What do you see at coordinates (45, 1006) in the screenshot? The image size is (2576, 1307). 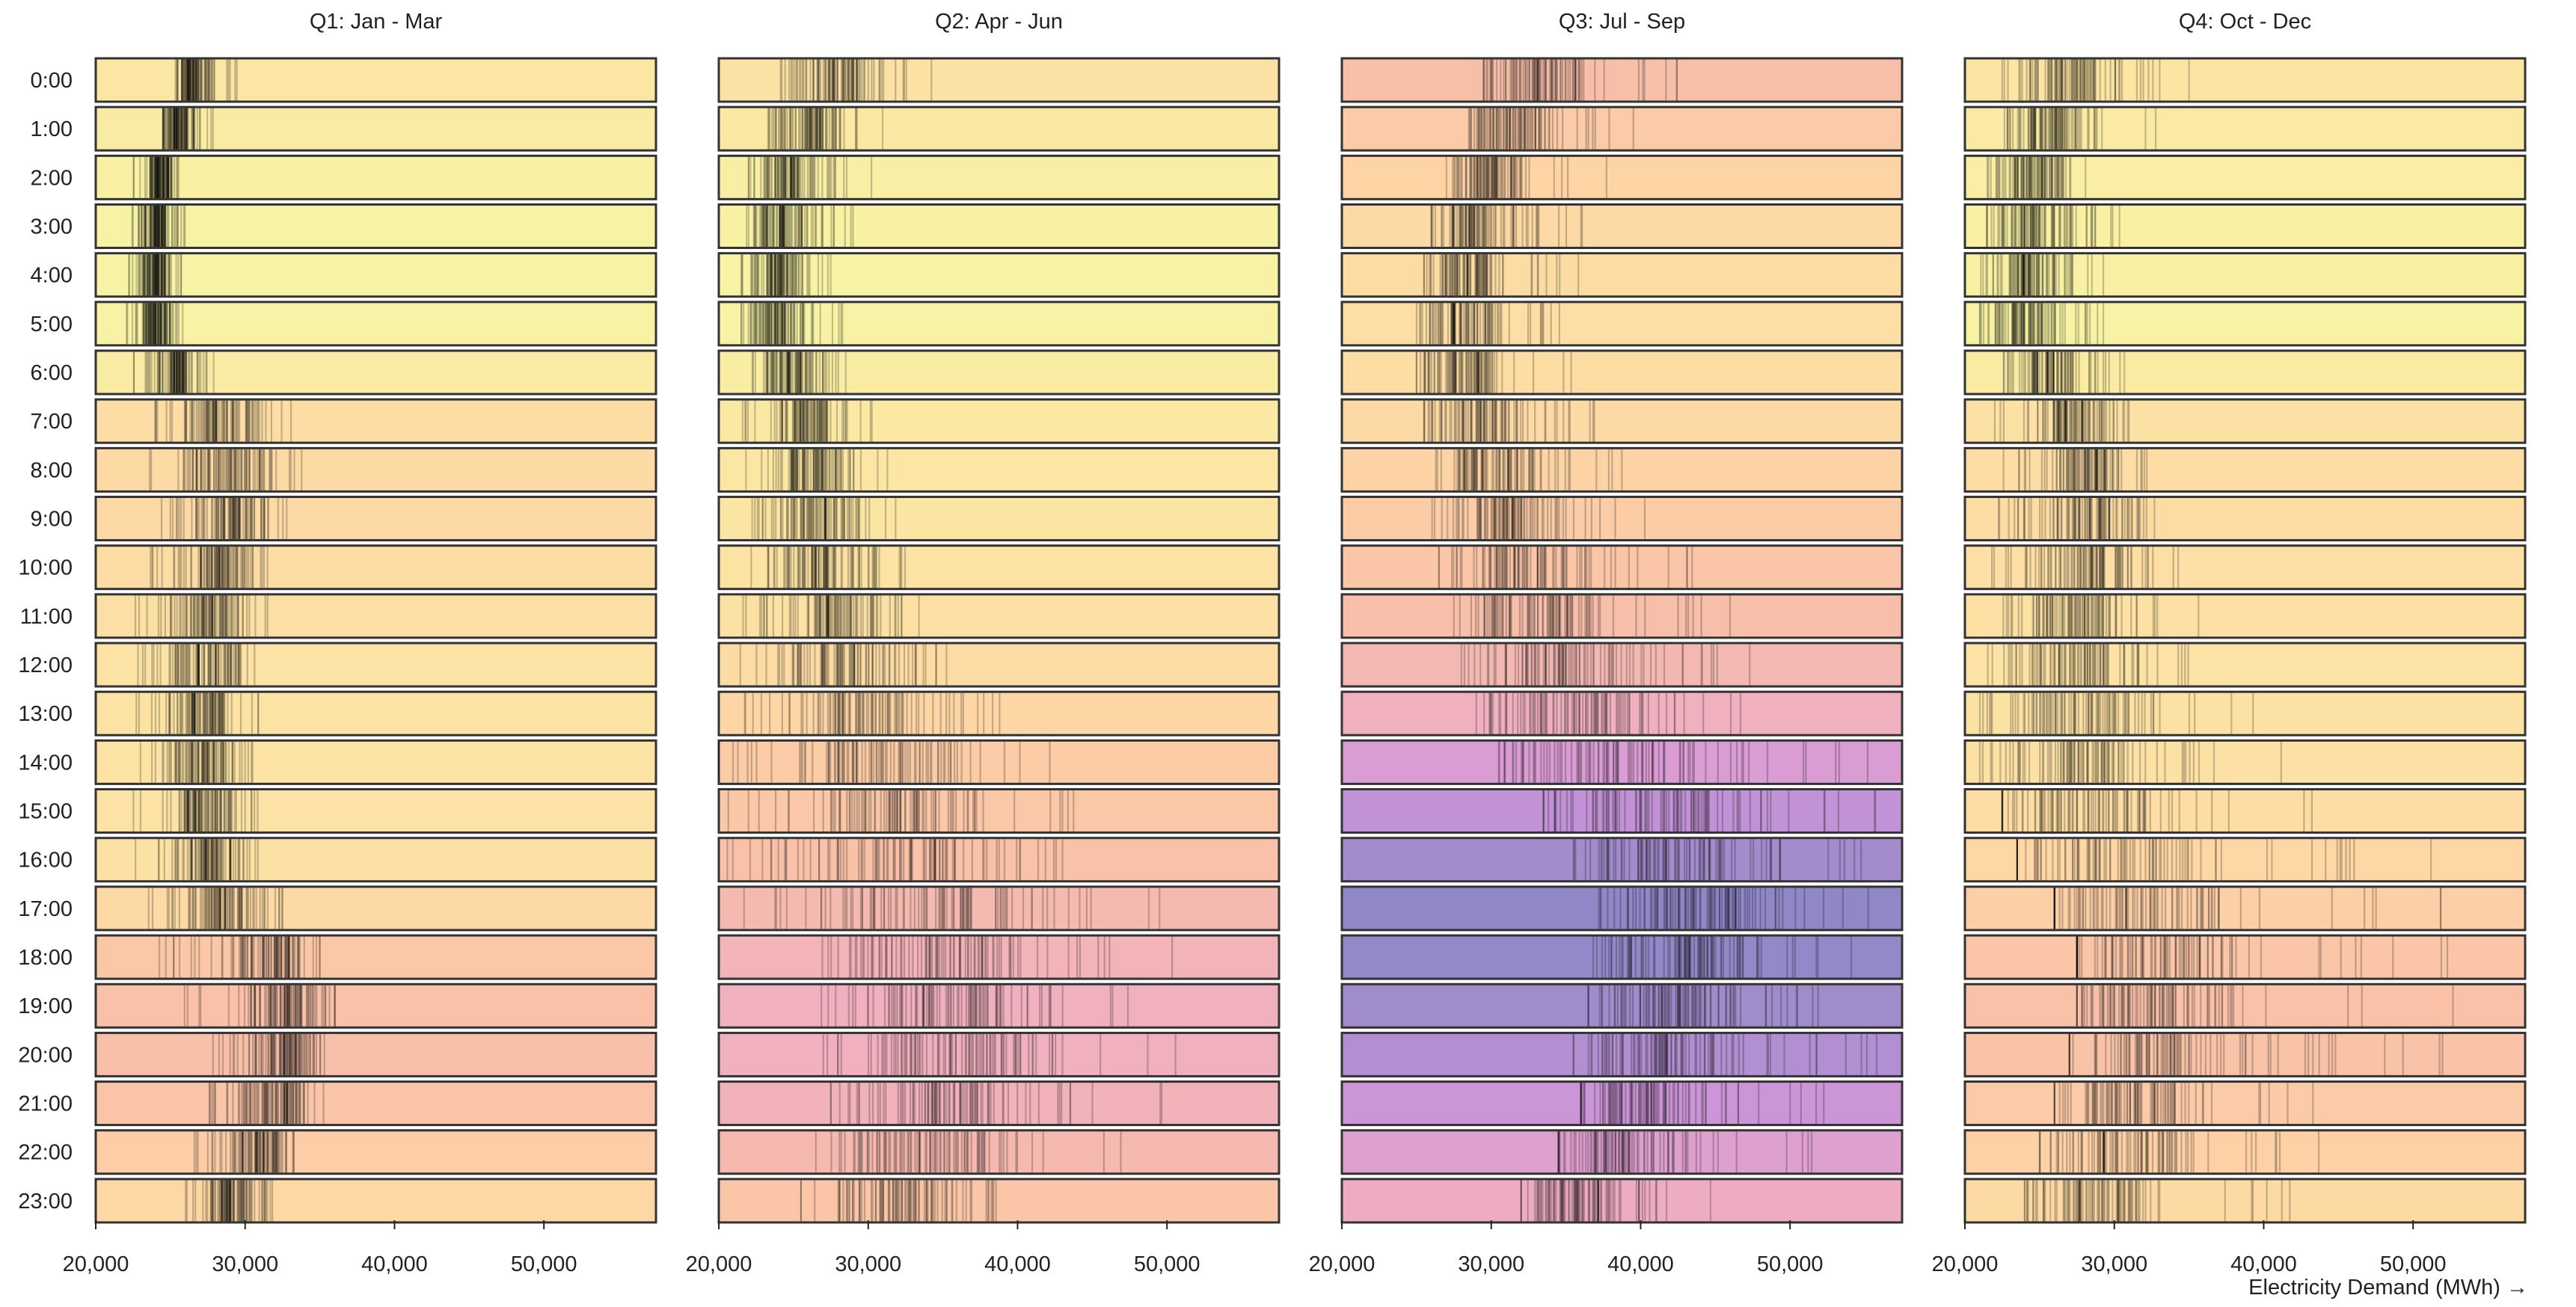 I see `hour-label: 19:00` at bounding box center [45, 1006].